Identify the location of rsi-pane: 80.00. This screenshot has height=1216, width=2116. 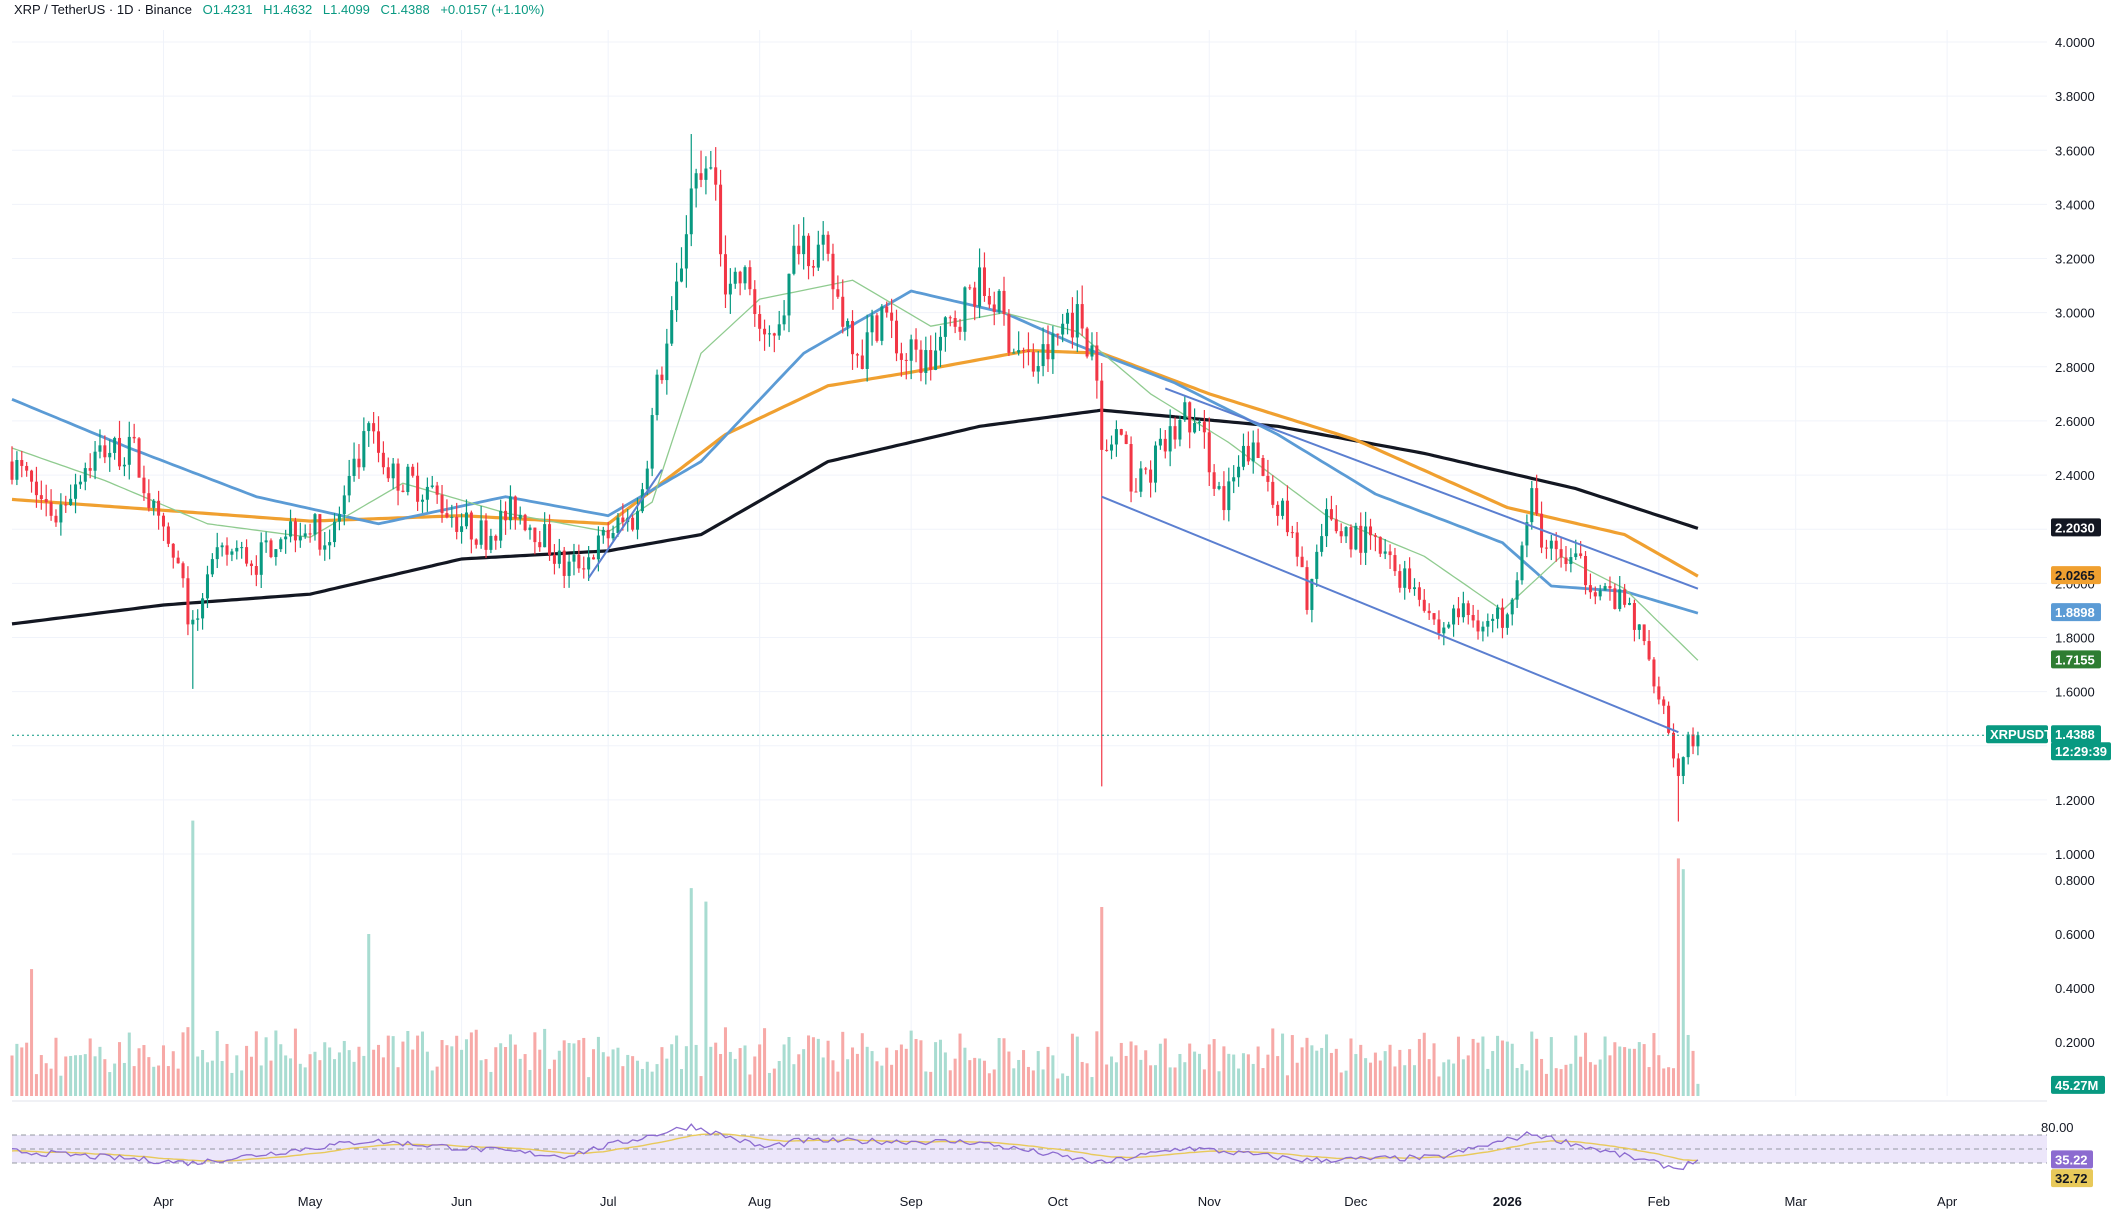
(1042, 1135).